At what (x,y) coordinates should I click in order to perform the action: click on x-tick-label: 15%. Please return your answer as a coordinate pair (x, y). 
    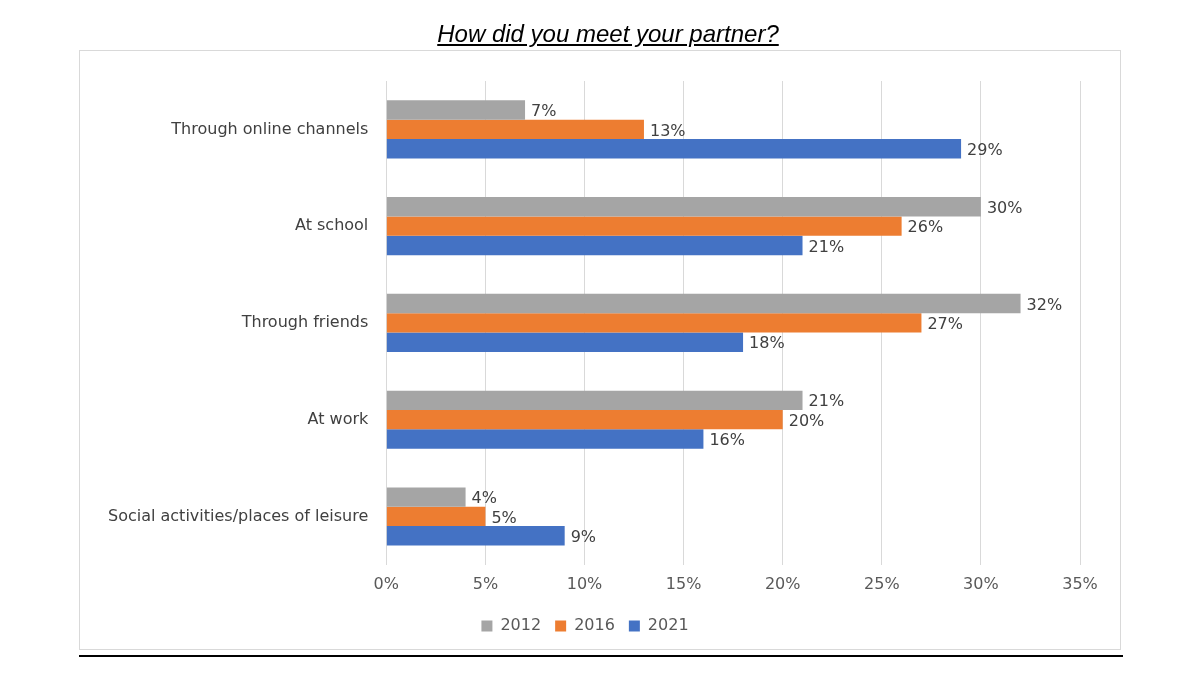
    Looking at the image, I should click on (683, 583).